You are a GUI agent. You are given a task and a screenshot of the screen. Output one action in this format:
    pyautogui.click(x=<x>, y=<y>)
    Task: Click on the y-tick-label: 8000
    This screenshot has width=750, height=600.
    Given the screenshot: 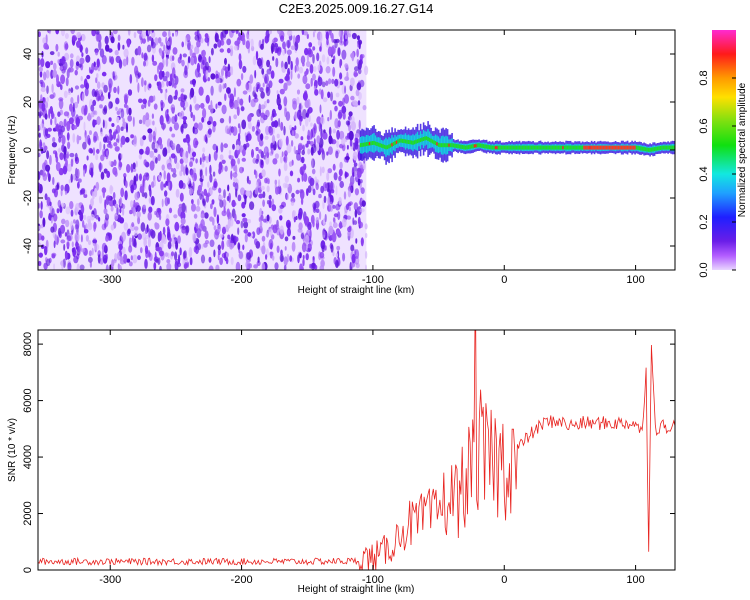 What is the action you would take?
    pyautogui.click(x=28, y=344)
    